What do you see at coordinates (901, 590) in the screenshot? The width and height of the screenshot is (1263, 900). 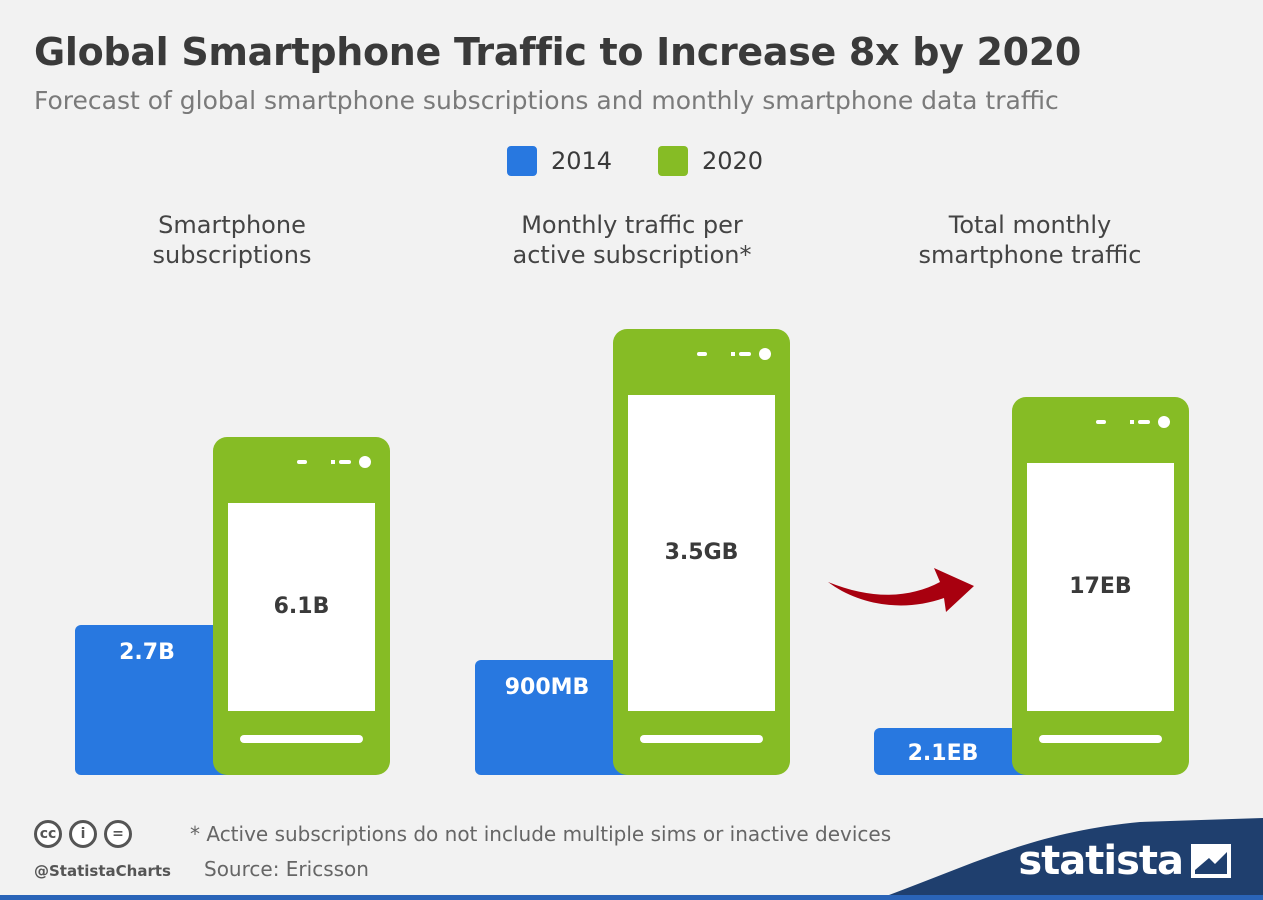 I see `growth-arrow-icon` at bounding box center [901, 590].